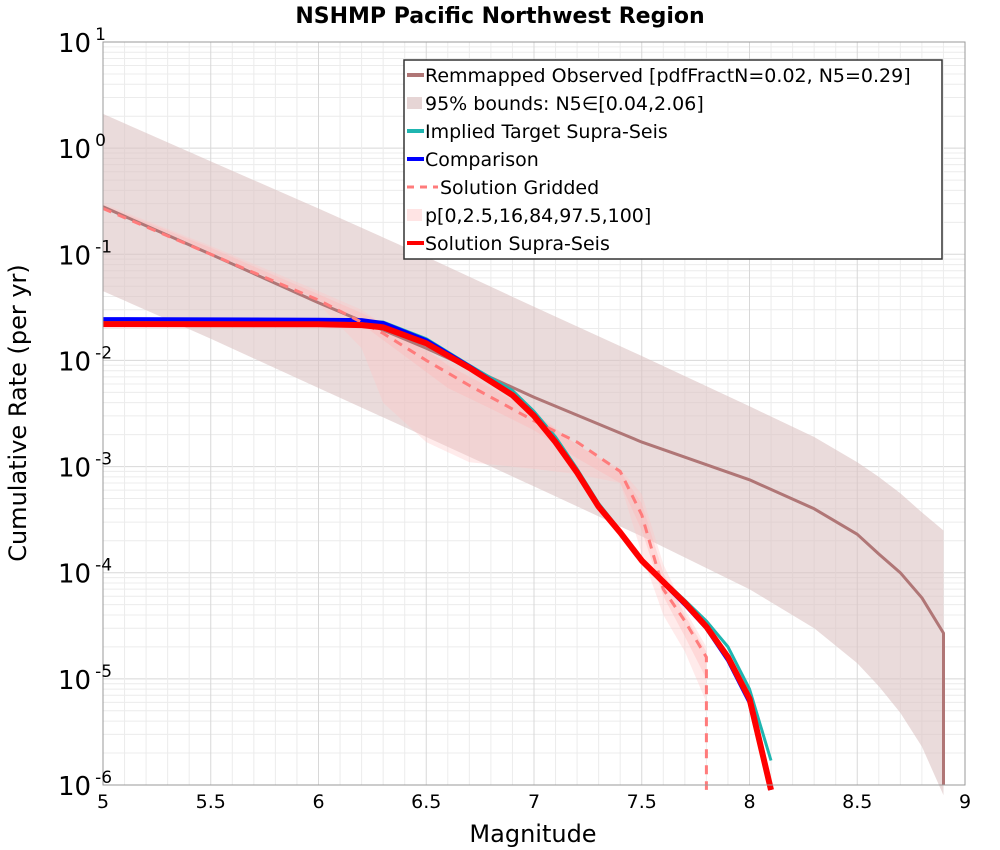 The width and height of the screenshot is (1000, 850). I want to click on y-tick-label: 10 -2, so click(85, 360).